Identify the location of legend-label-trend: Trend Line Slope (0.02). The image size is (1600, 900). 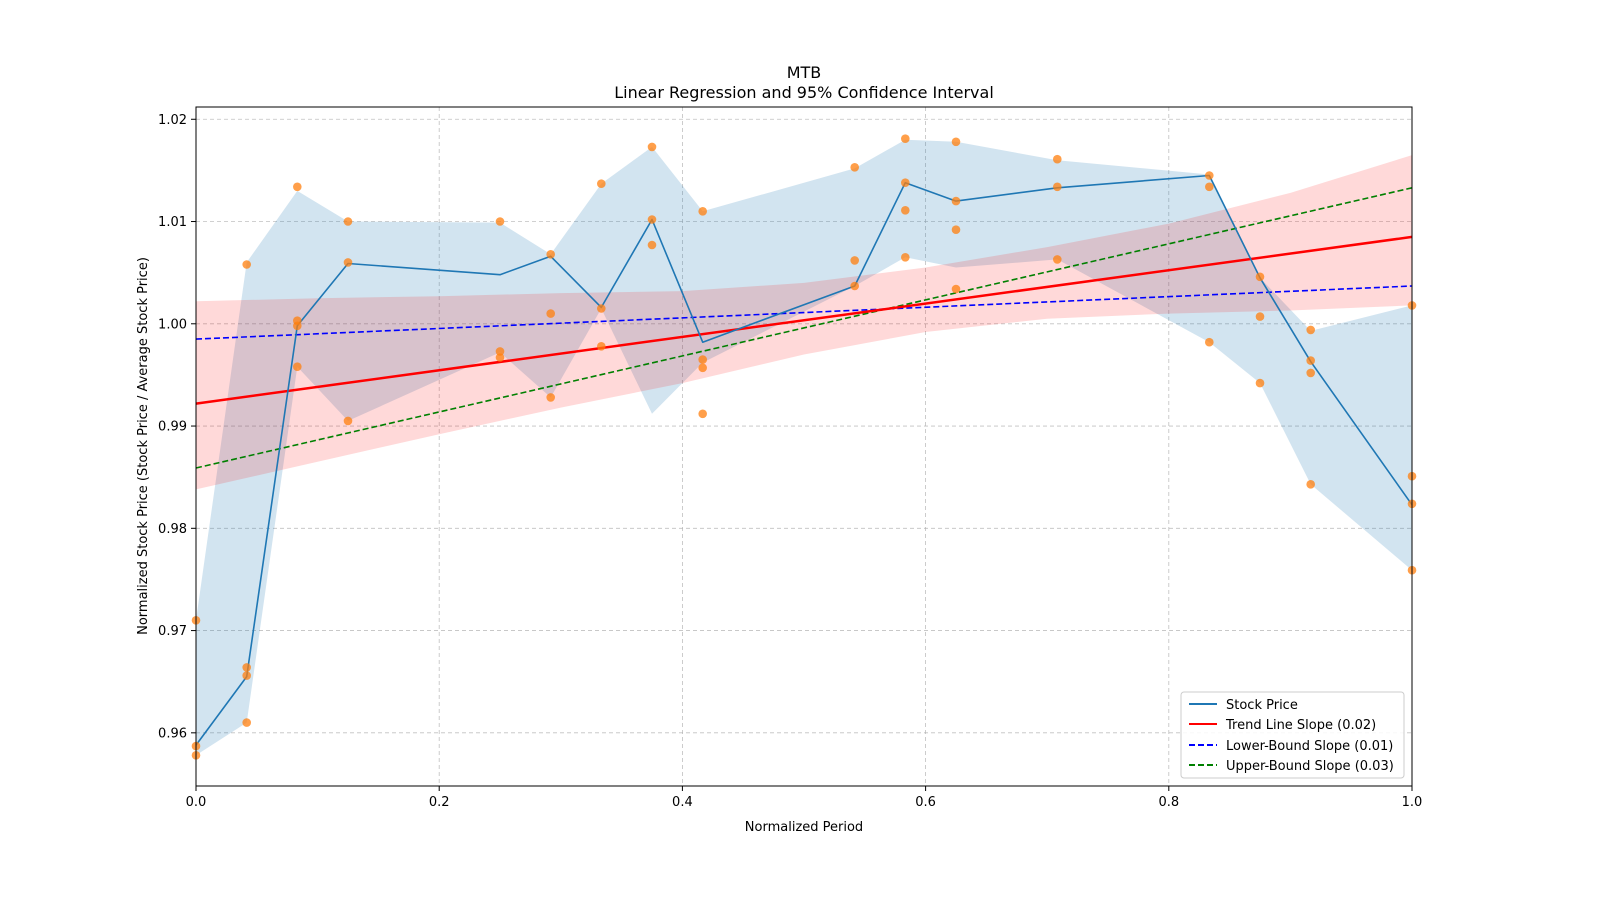
(1300, 725).